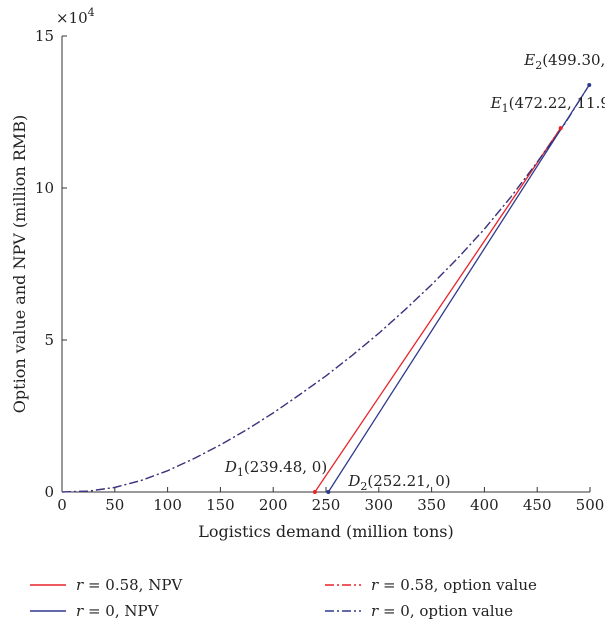 This screenshot has height=633, width=605. What do you see at coordinates (220, 505) in the screenshot?
I see `x-tick-label: 150` at bounding box center [220, 505].